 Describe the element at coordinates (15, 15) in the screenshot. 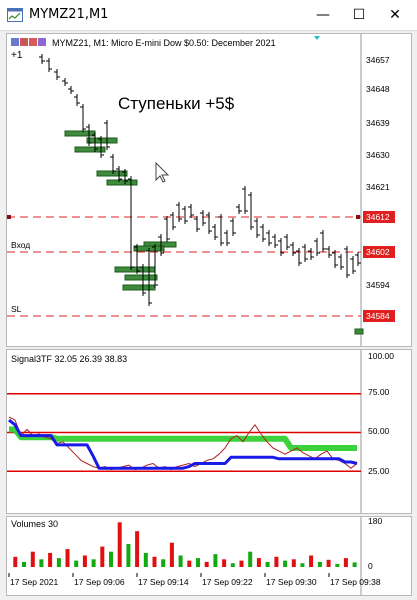

I see `chart-window-icon` at that location.